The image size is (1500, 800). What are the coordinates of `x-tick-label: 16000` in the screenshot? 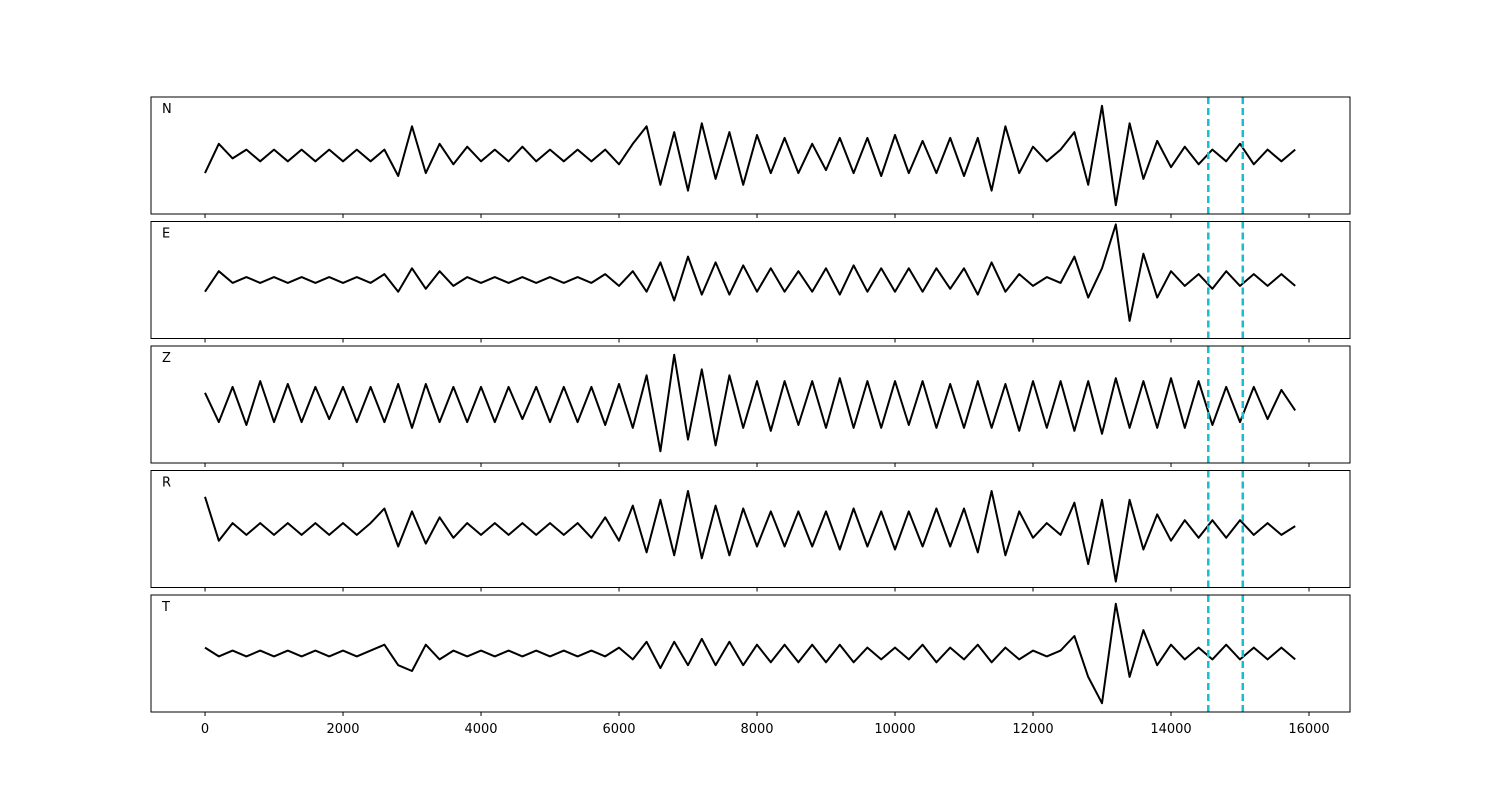 It's located at (1308, 729).